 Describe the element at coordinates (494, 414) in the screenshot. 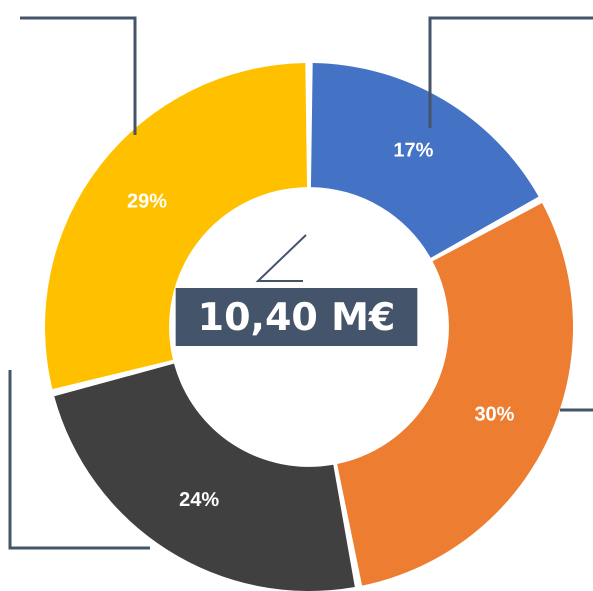

I see `data-label: 30%` at that location.